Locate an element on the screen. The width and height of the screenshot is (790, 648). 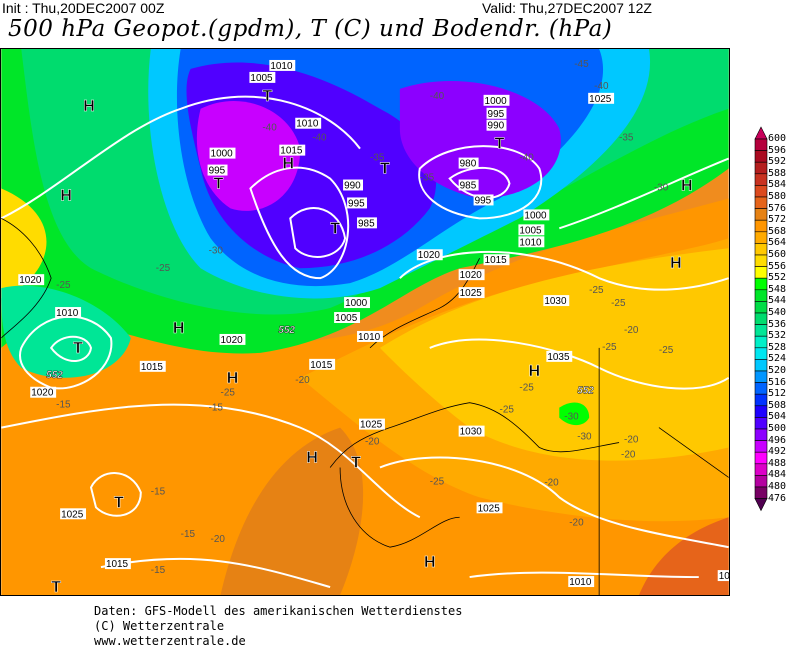
temperature-value: -35 is located at coordinates (427, 178).